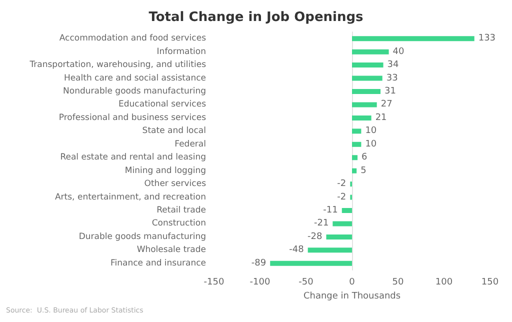 The height and width of the screenshot is (322, 512). Describe the element at coordinates (133, 39) in the screenshot. I see `y-tick-label: Accommodation and food services` at that location.